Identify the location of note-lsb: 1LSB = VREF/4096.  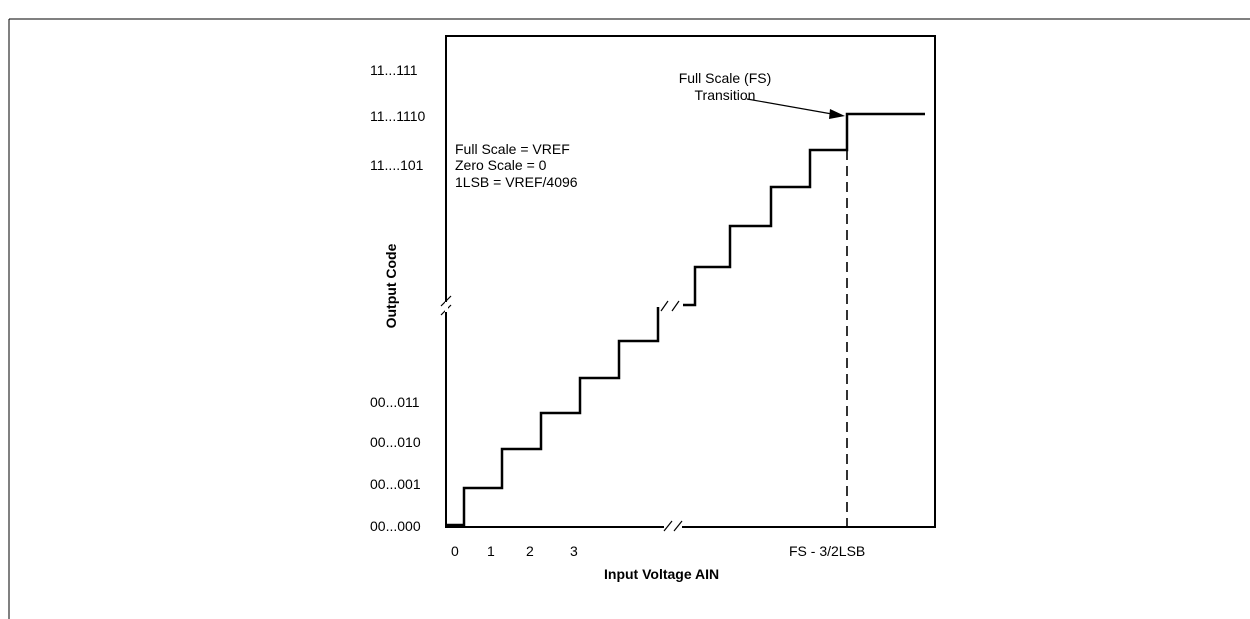
(516, 182).